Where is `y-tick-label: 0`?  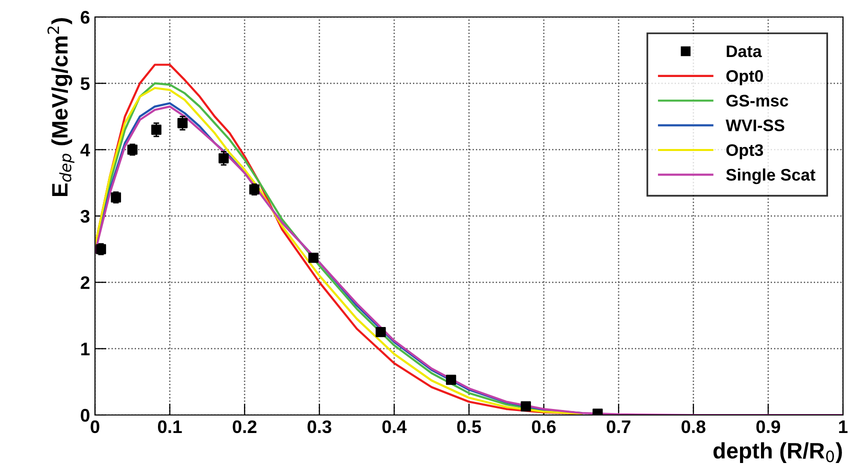 y-tick-label: 0 is located at coordinates (85, 415).